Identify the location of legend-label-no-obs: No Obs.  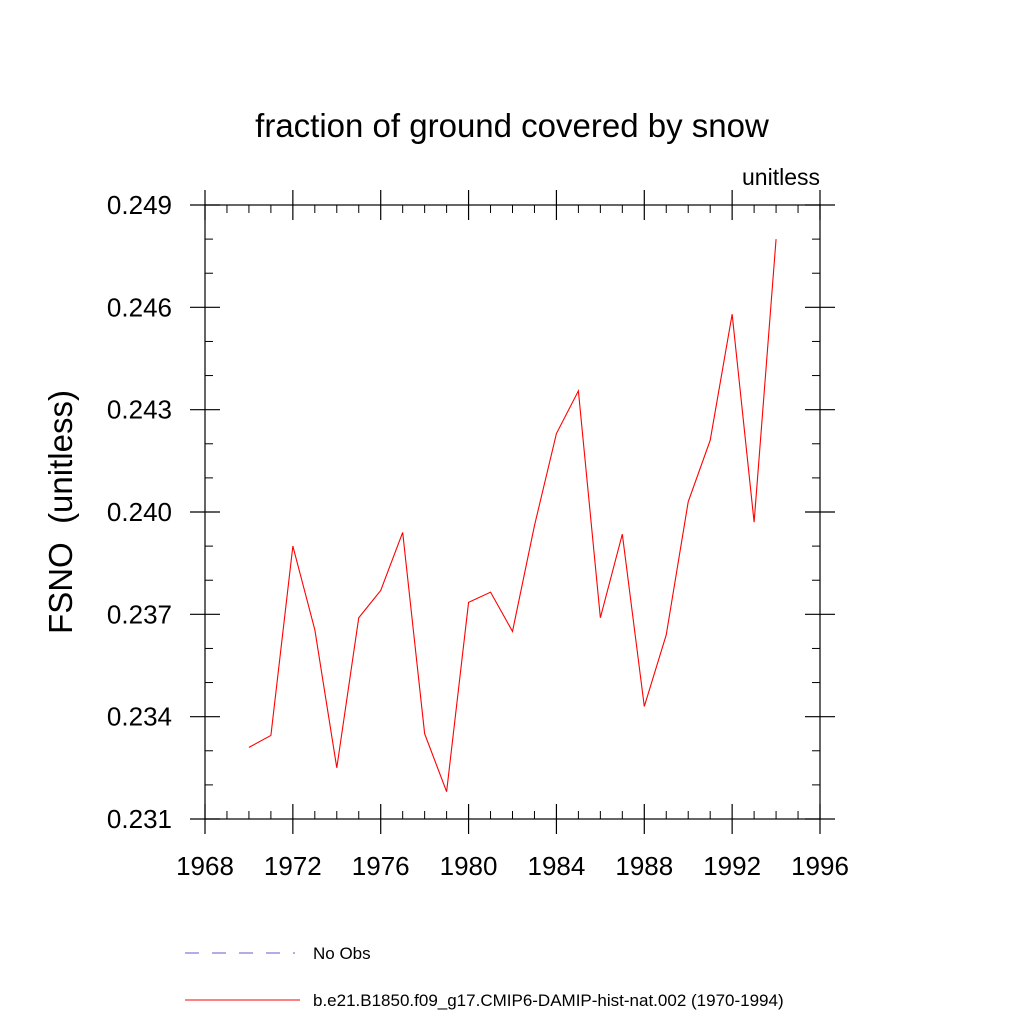
(342, 953).